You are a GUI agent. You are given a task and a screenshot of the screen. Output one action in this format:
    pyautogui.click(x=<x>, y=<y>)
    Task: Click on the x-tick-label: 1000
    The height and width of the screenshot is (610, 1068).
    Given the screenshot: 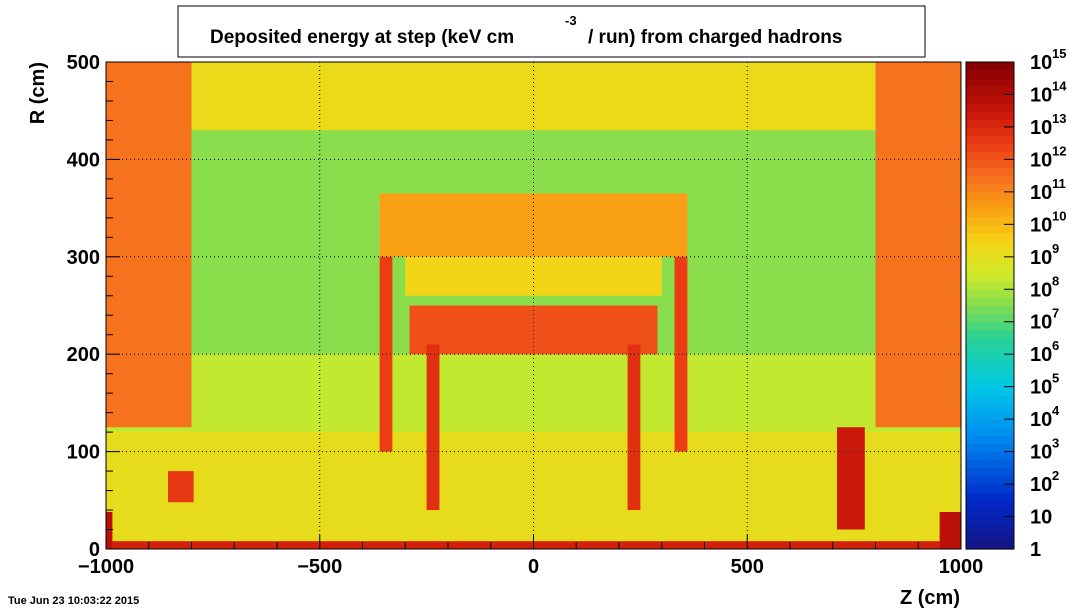 What is the action you would take?
    pyautogui.click(x=961, y=567)
    